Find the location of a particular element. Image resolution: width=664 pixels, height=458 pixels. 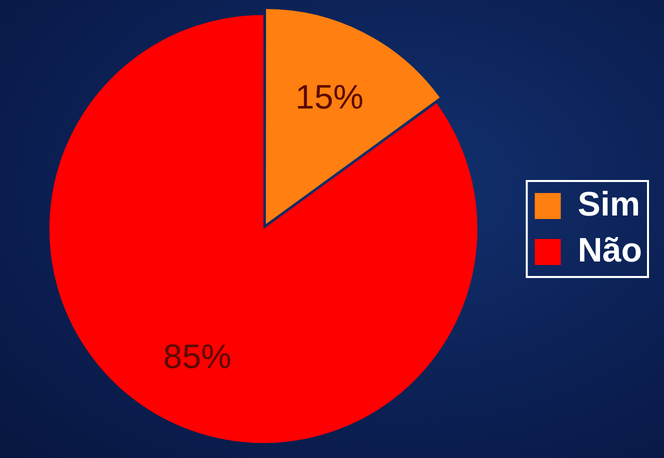

data-label: 85% is located at coordinates (197, 357).